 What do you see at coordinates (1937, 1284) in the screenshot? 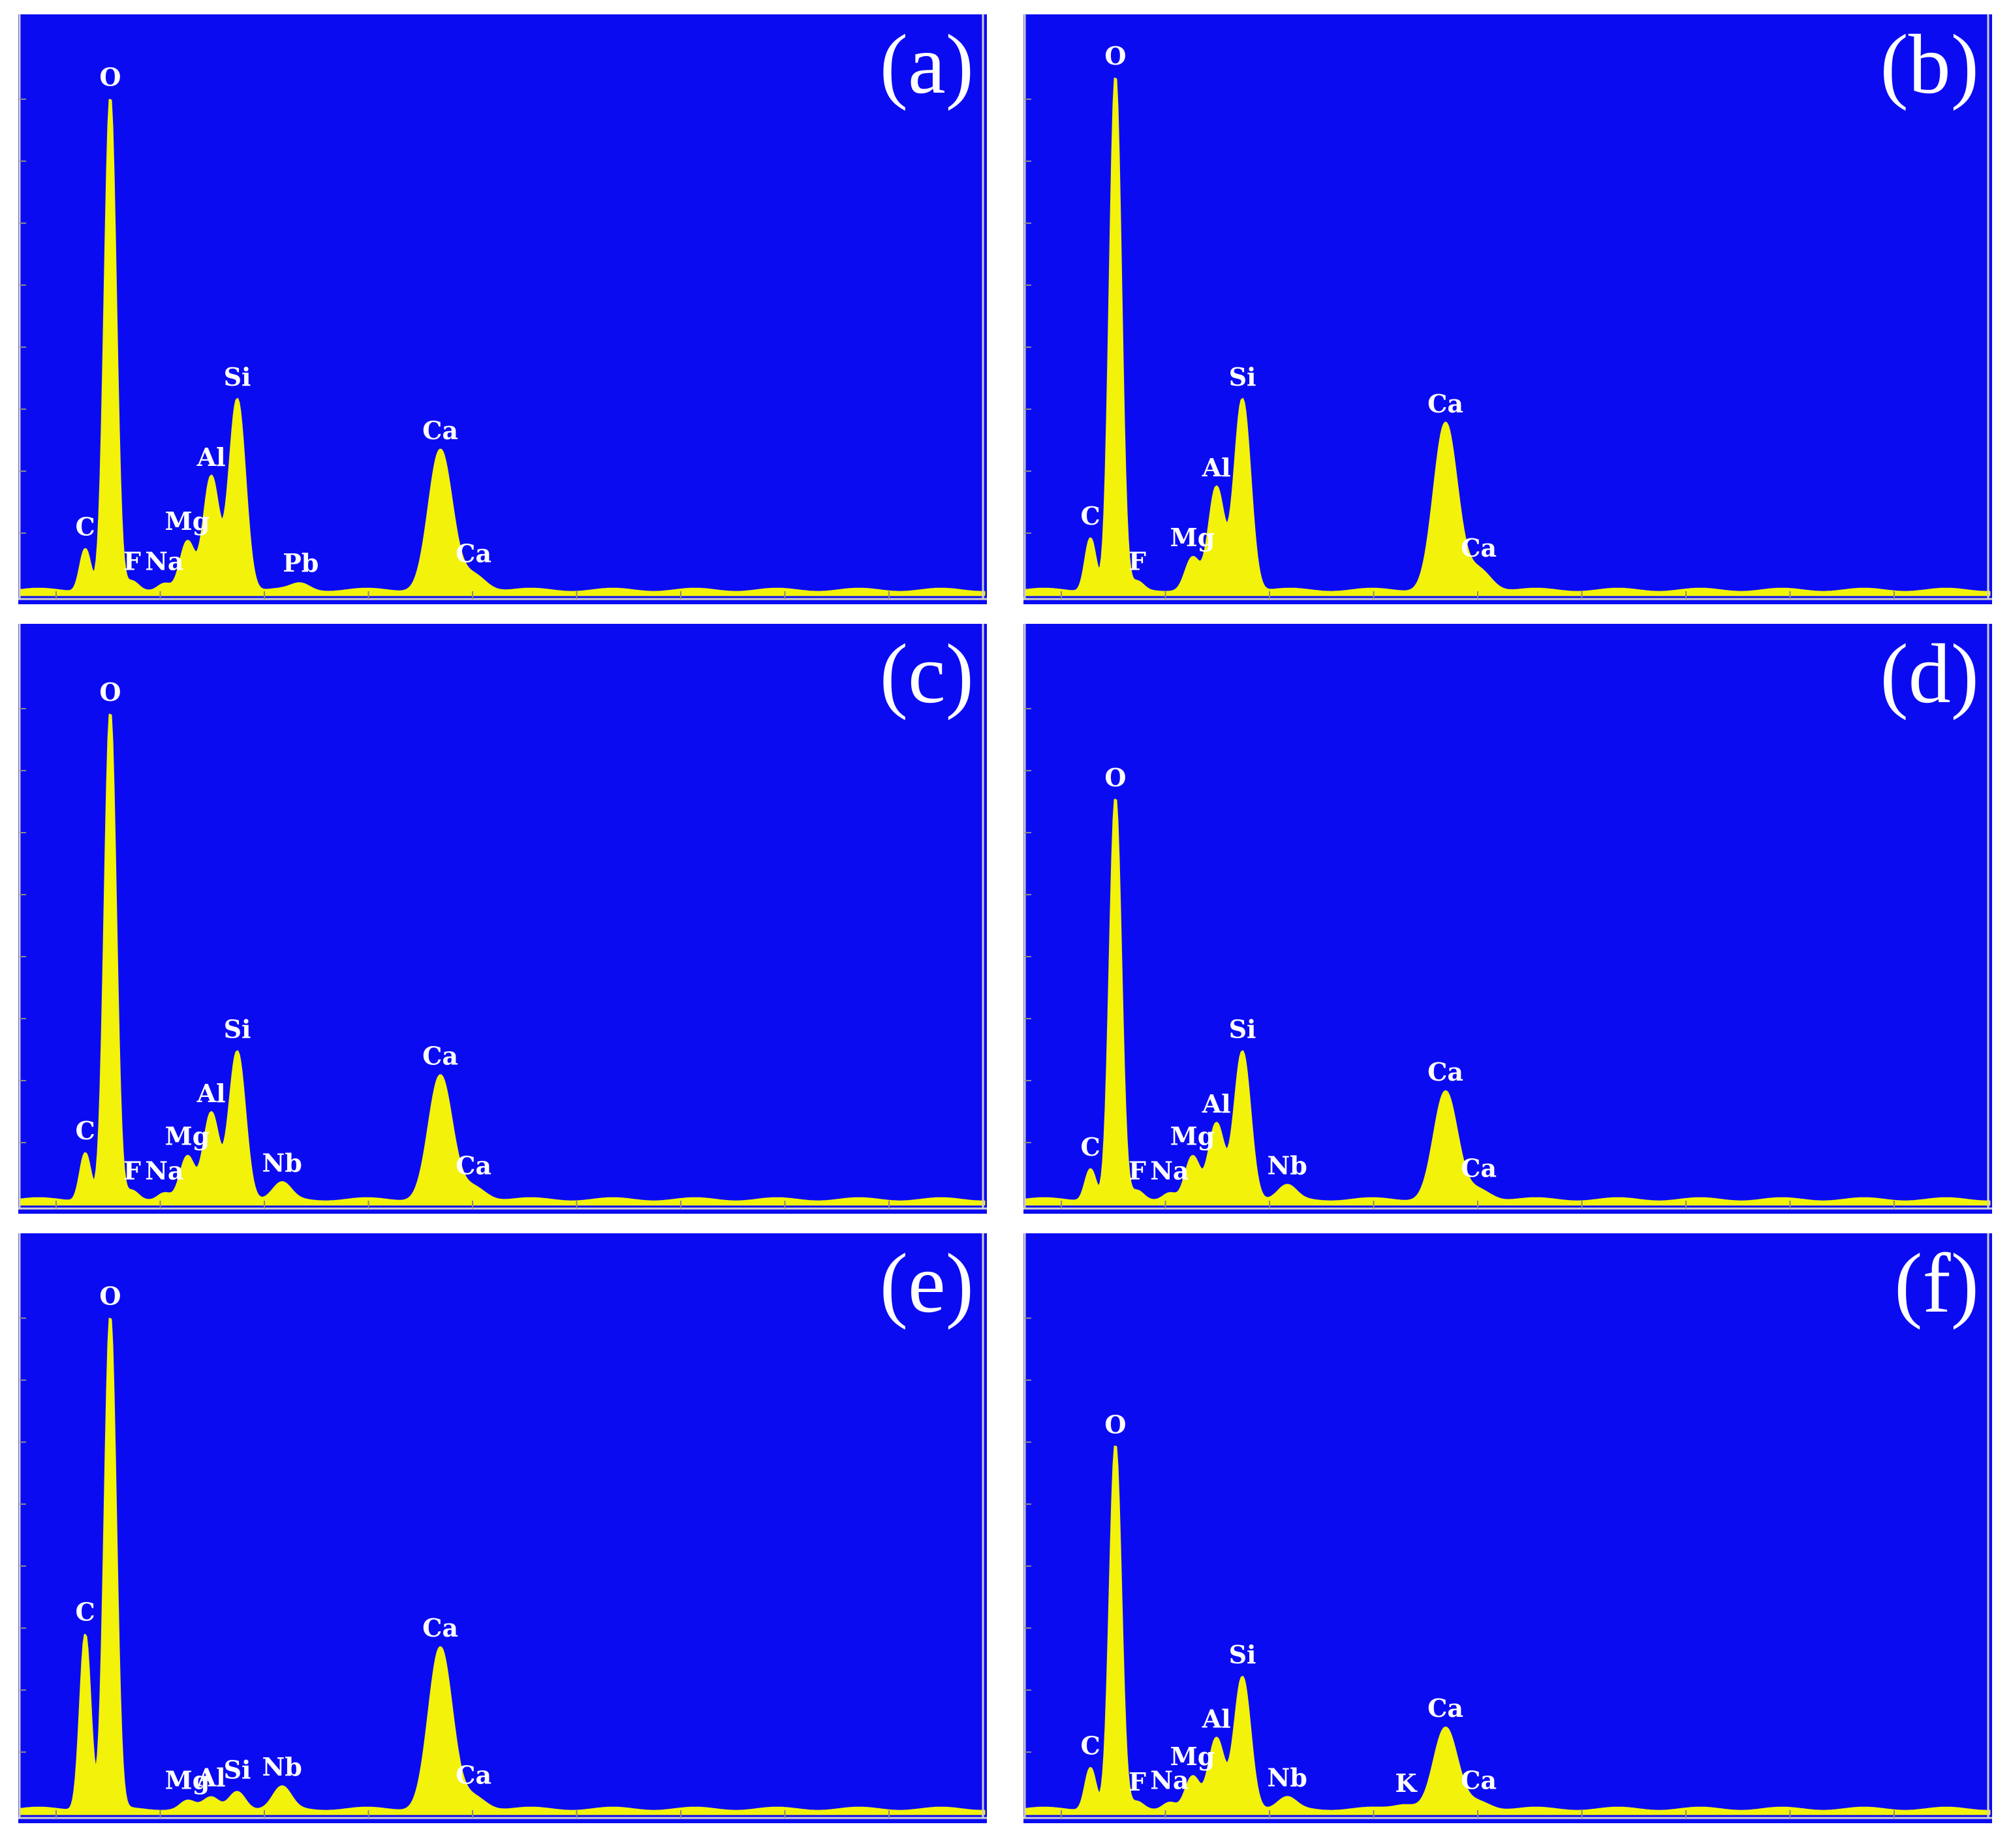
I see `panel-label: (f)` at bounding box center [1937, 1284].